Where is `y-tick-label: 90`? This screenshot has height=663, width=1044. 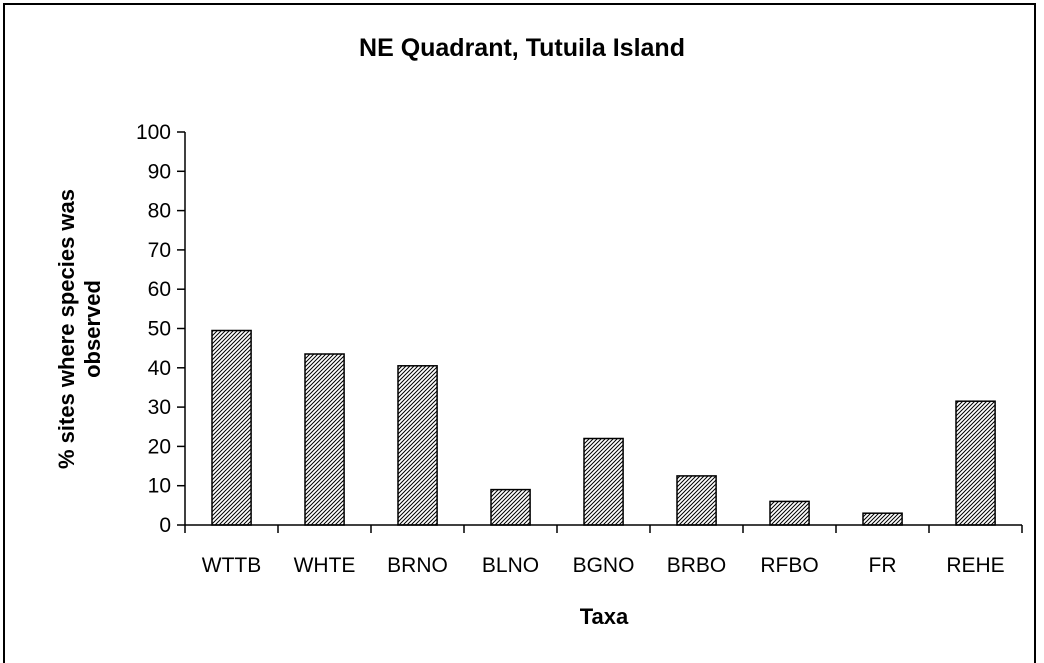
y-tick-label: 90 is located at coordinates (159, 171).